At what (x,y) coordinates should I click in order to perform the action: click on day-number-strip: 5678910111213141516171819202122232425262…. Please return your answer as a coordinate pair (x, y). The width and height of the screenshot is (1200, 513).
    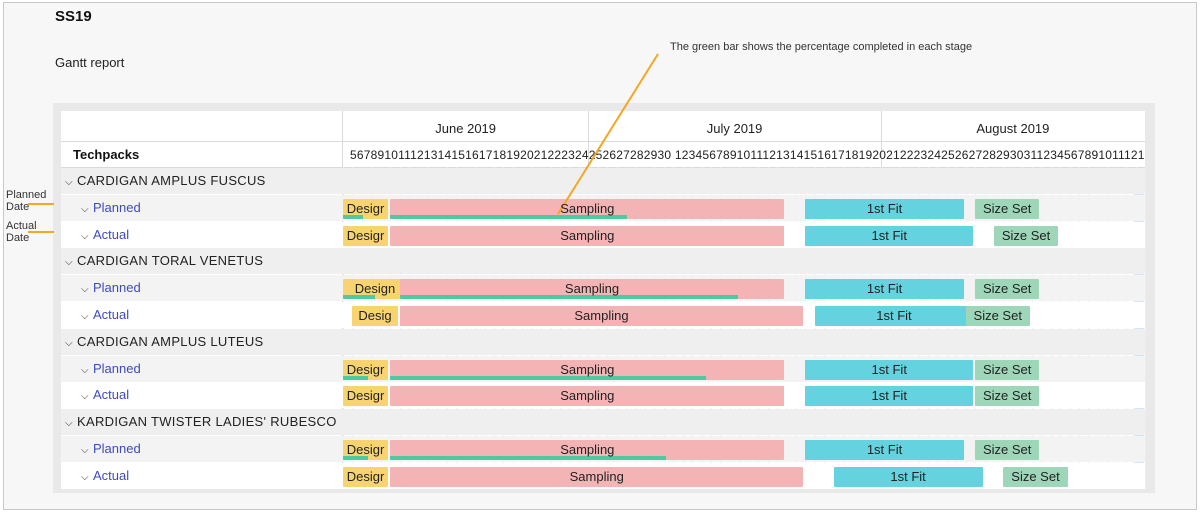
    Looking at the image, I should click on (747, 155).